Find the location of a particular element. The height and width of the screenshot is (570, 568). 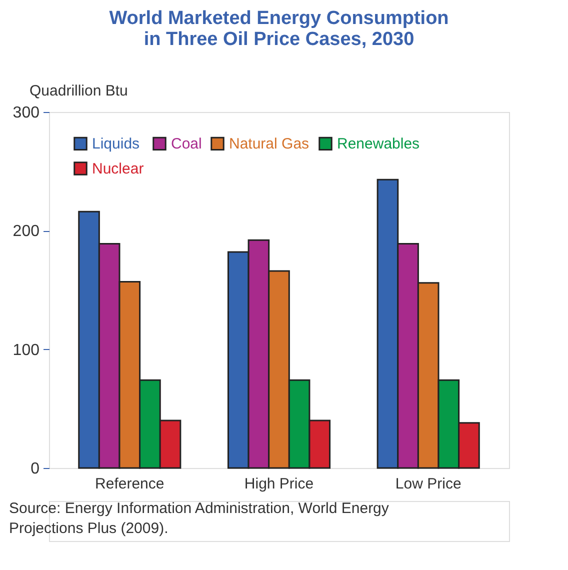

source-note: Source: Energy Information Administration, World Energy Projections Plus (2009). is located at coordinates (199, 518).